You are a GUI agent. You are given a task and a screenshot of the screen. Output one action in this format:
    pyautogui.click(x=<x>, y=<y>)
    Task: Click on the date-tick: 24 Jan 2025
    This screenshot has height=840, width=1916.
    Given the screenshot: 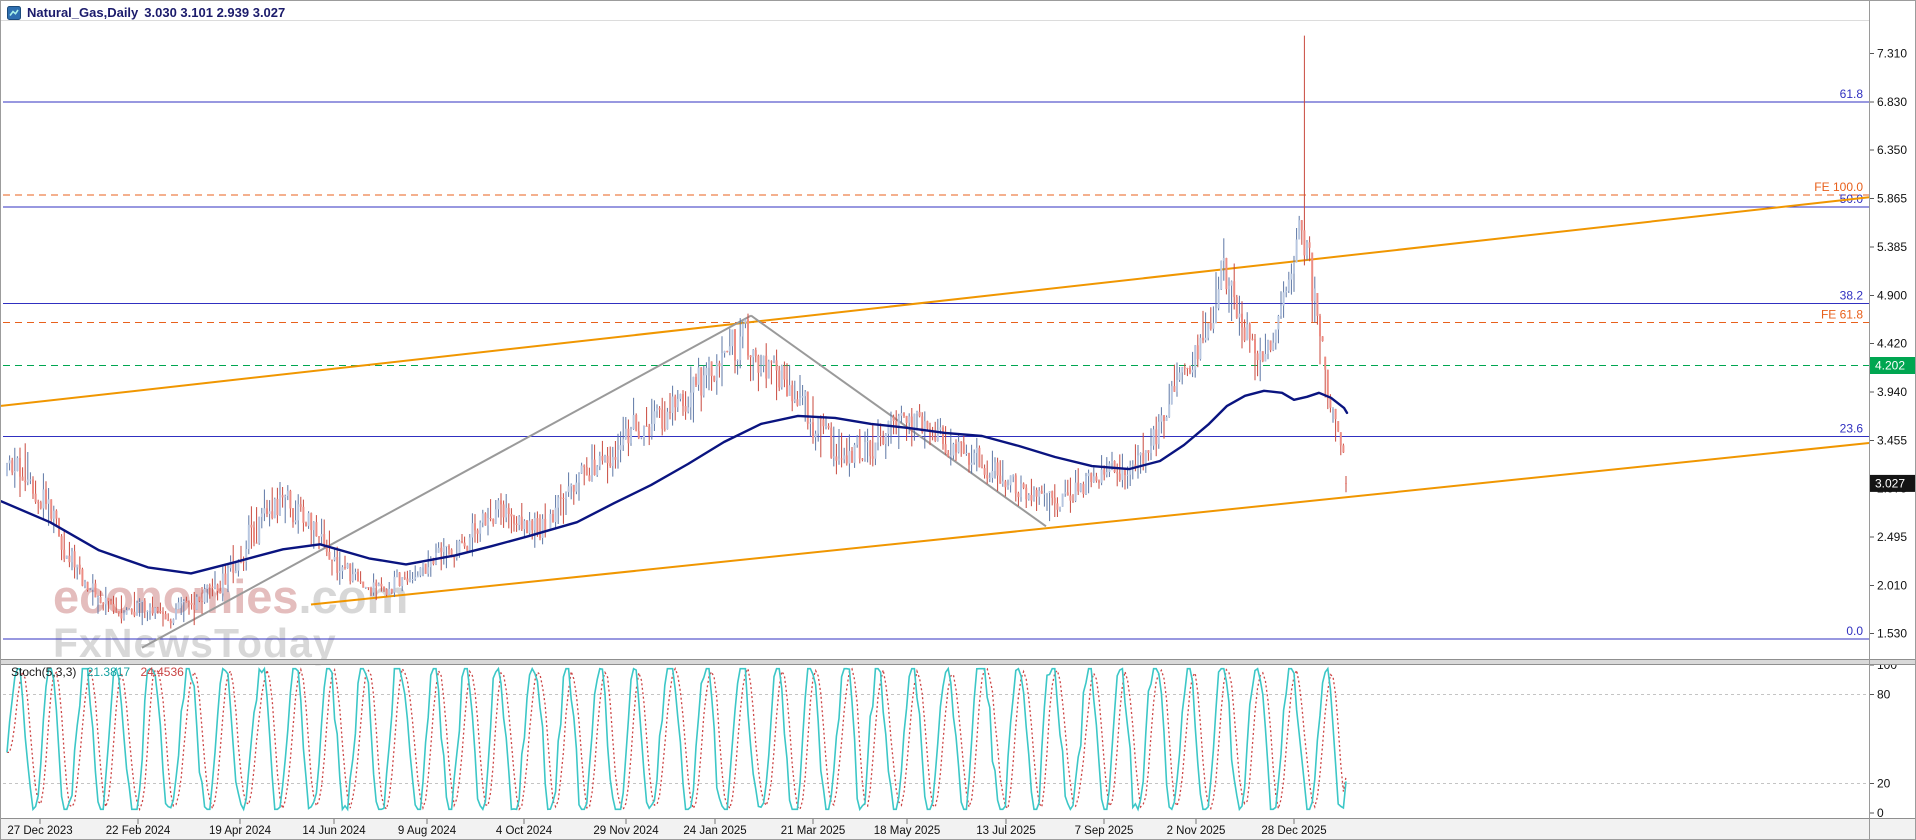 What is the action you would take?
    pyautogui.click(x=714, y=831)
    